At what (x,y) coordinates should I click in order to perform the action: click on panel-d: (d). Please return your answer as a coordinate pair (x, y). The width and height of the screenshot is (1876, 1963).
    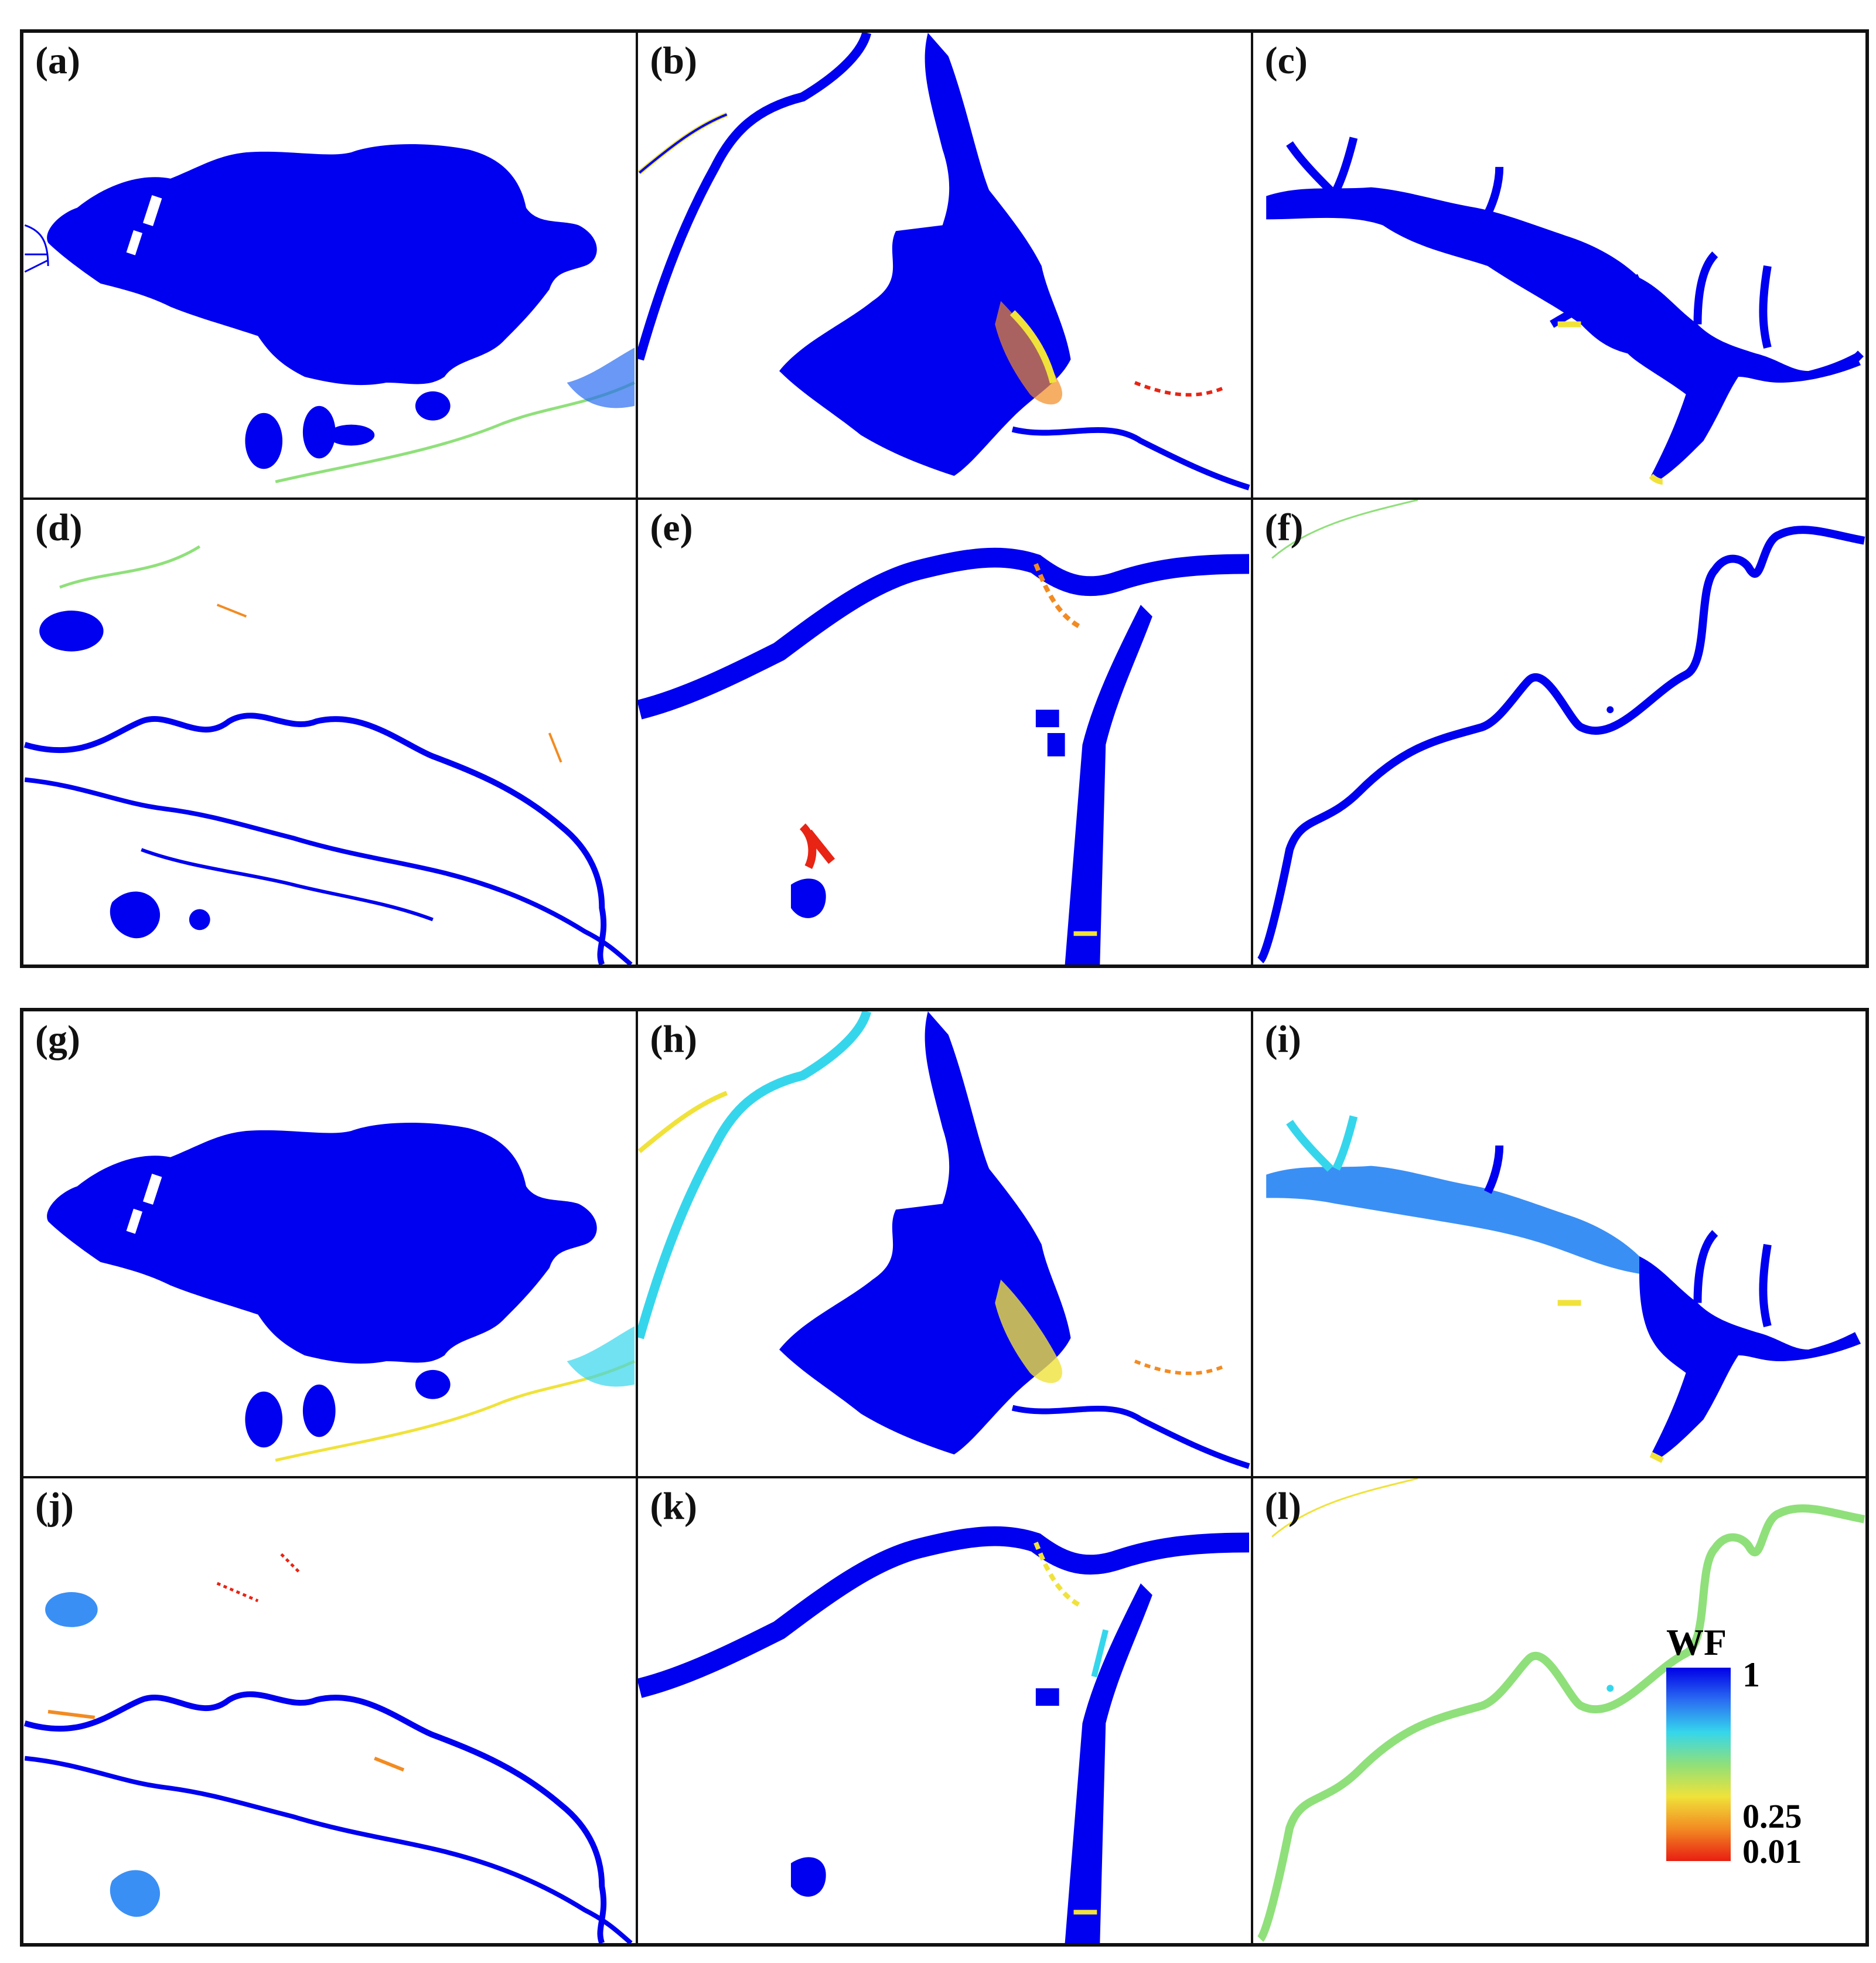
    Looking at the image, I should click on (330, 733).